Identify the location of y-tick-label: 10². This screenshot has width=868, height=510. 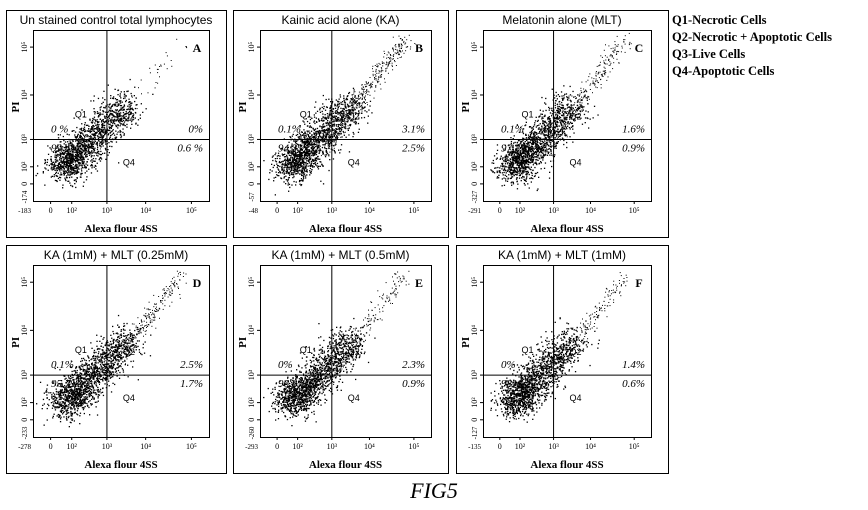
(24, 166).